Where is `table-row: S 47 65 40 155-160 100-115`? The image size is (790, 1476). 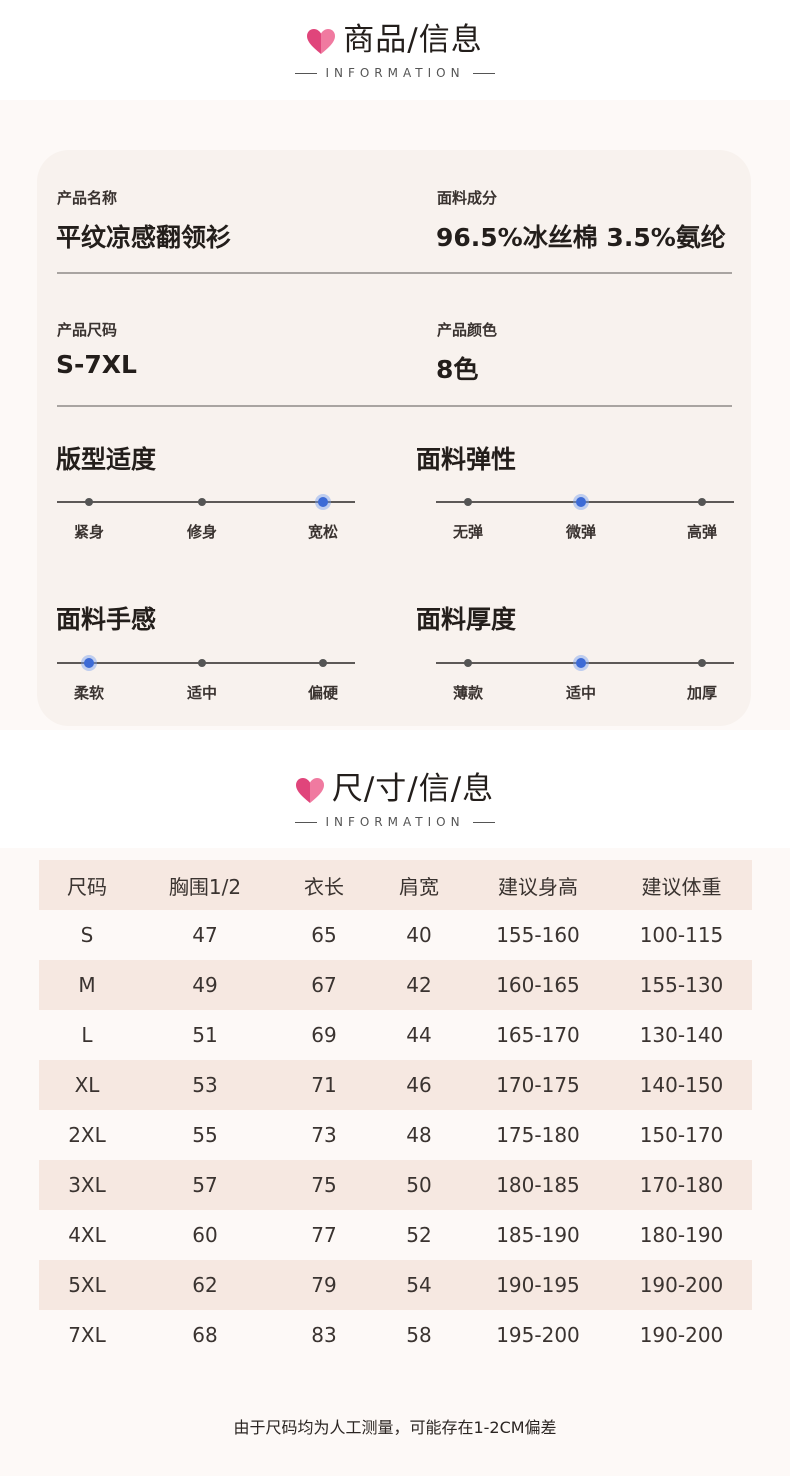
table-row: S 47 65 40 155-160 100-115 is located at coordinates (395, 935).